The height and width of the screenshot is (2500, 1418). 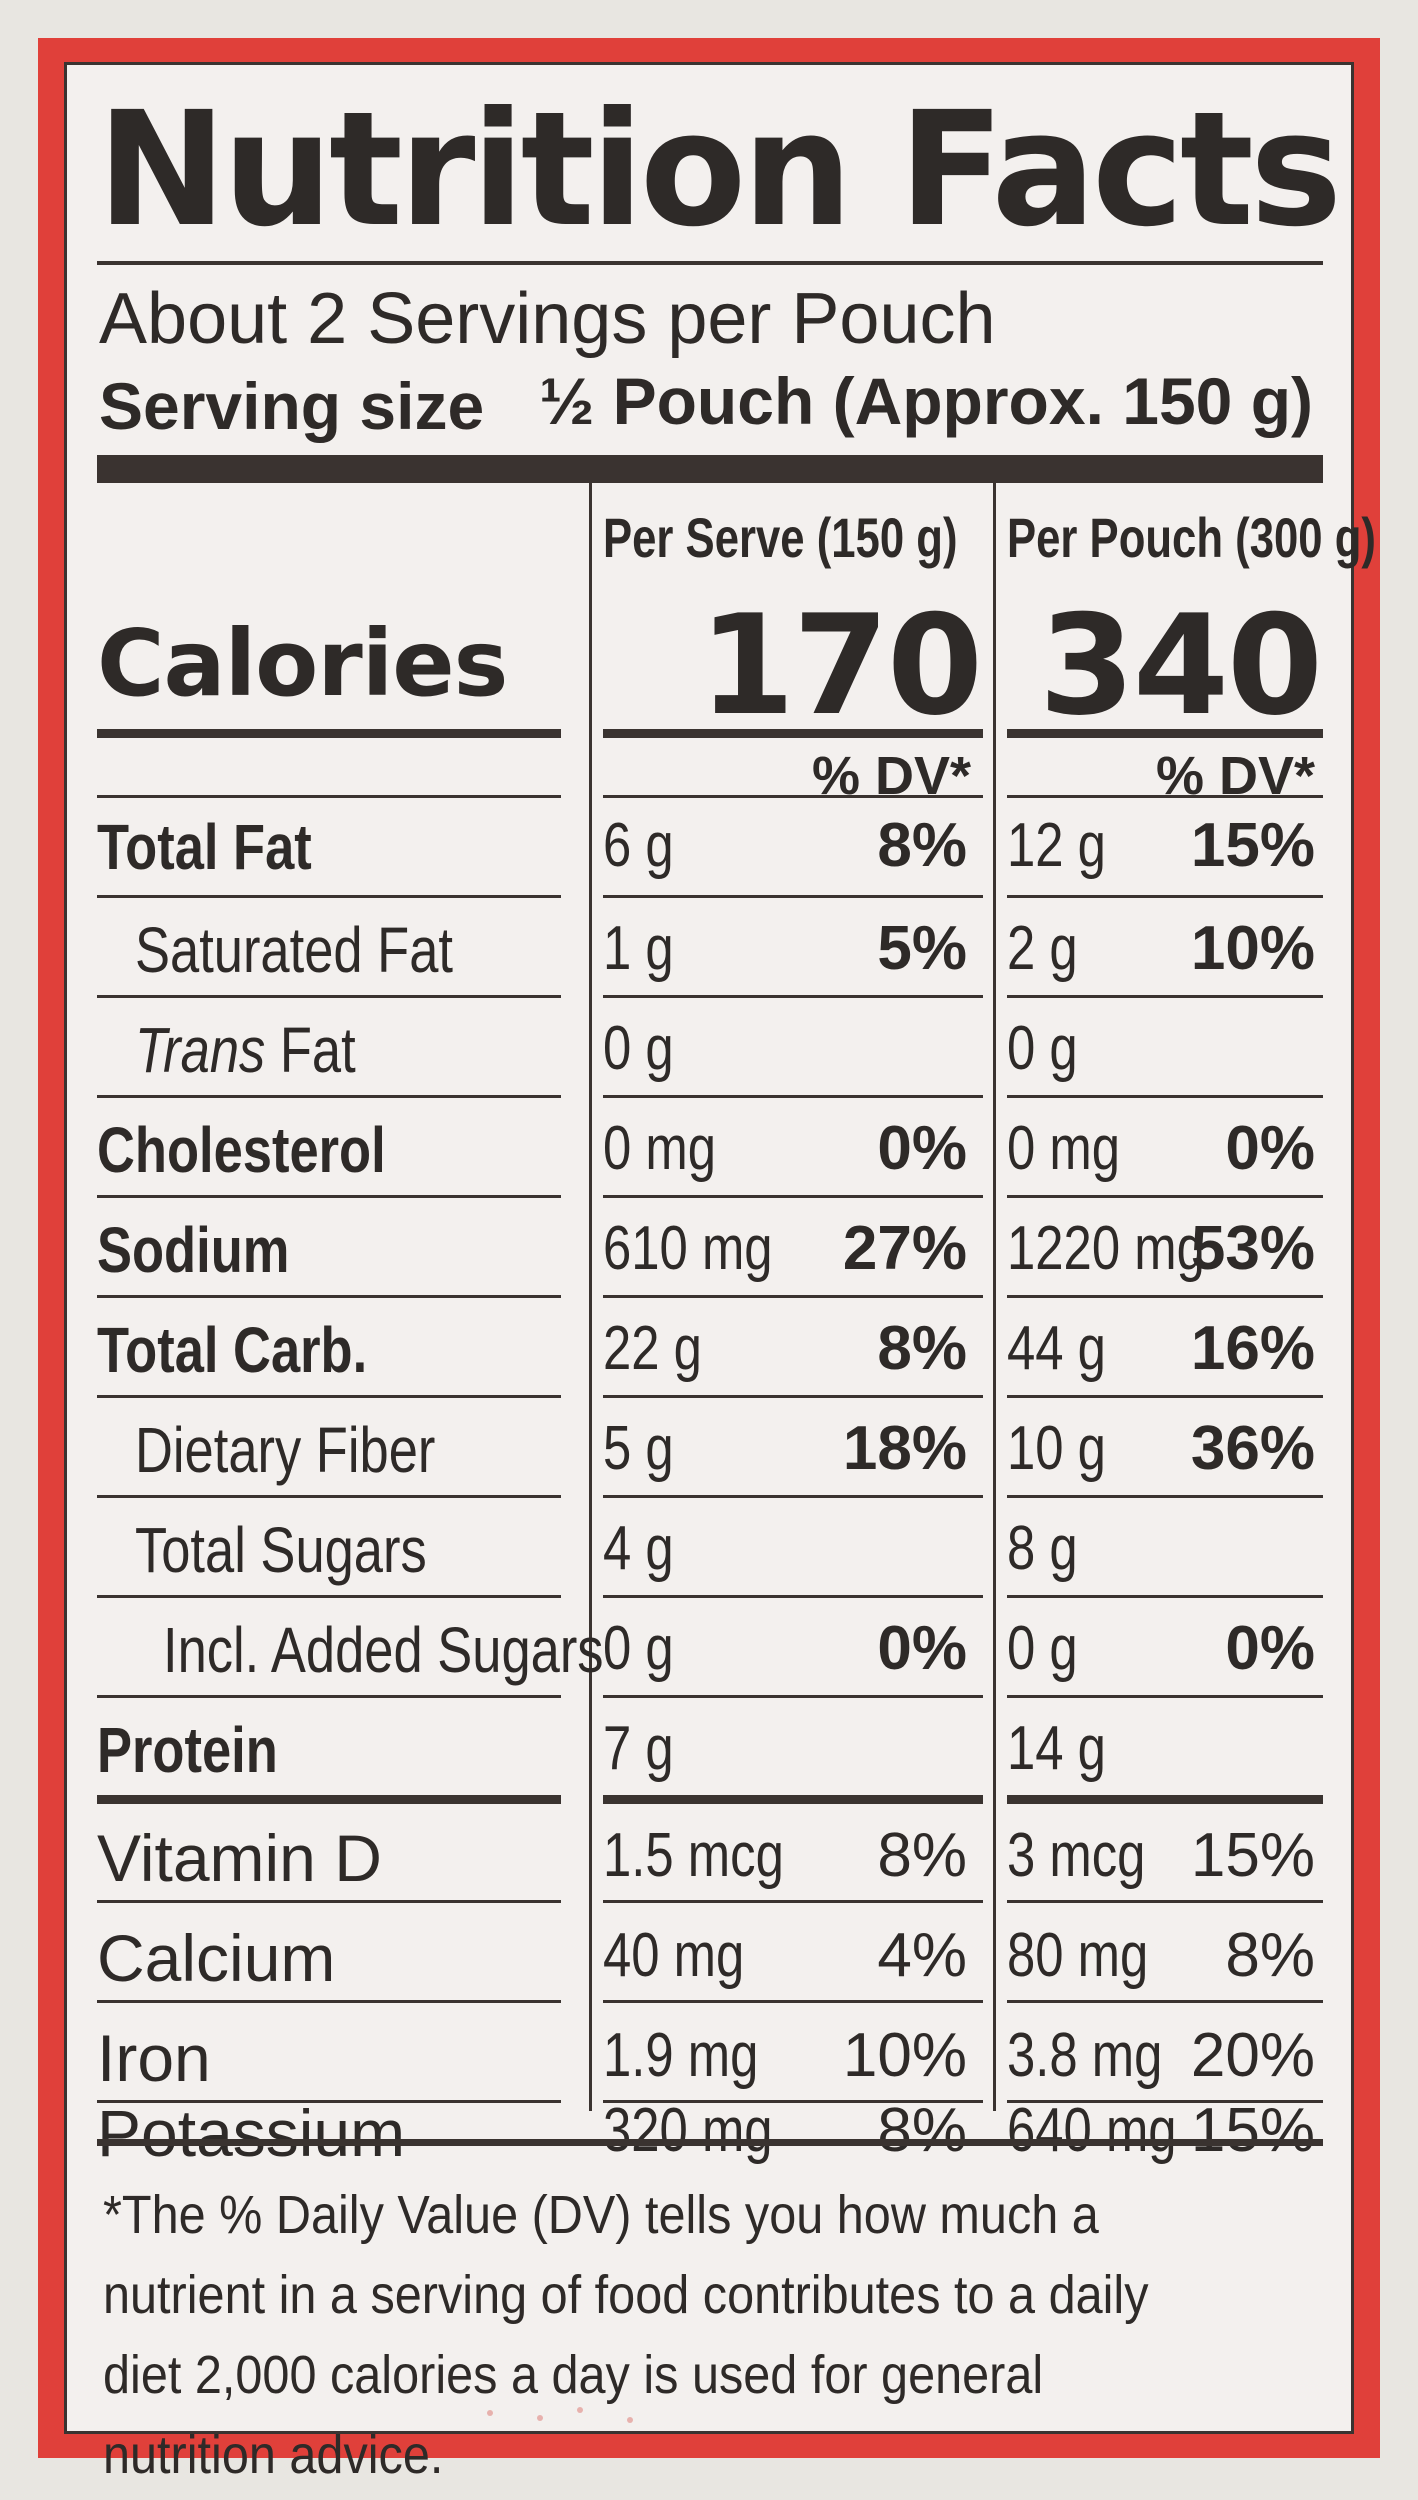 I want to click on serve-amount: 7 g, so click(x=638, y=1748).